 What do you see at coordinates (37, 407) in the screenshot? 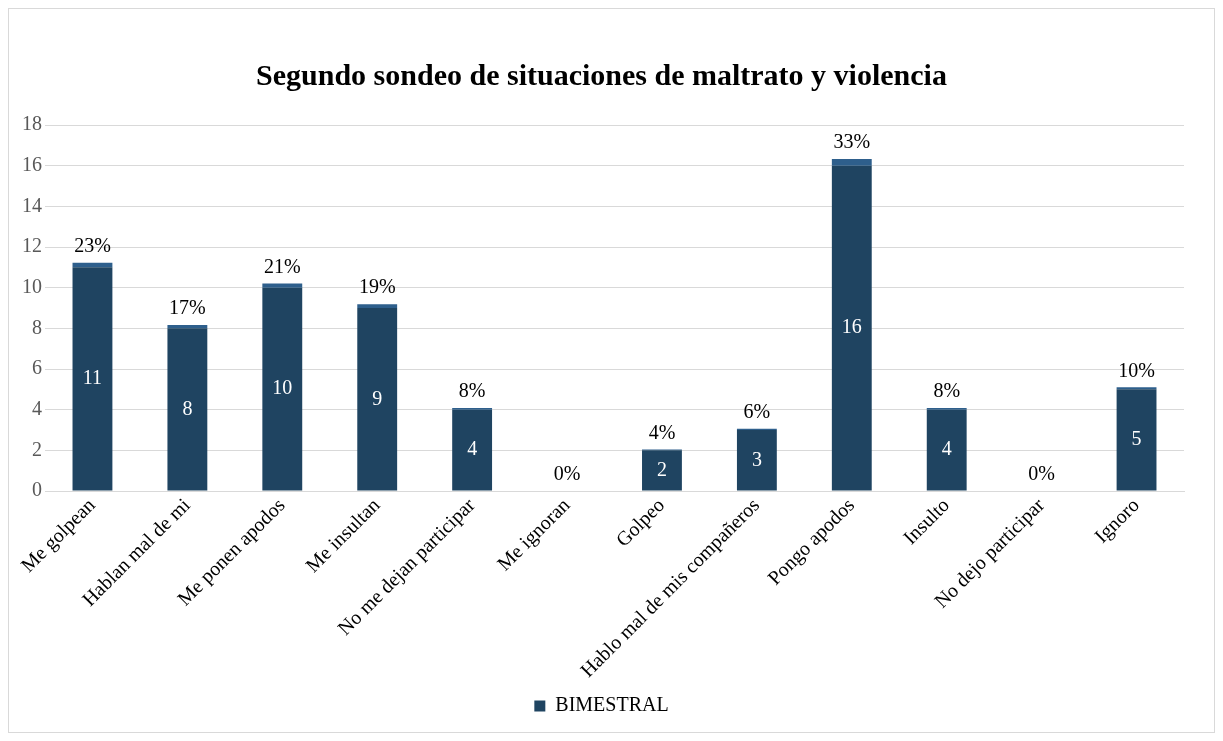
I see `y-tick-label: 4` at bounding box center [37, 407].